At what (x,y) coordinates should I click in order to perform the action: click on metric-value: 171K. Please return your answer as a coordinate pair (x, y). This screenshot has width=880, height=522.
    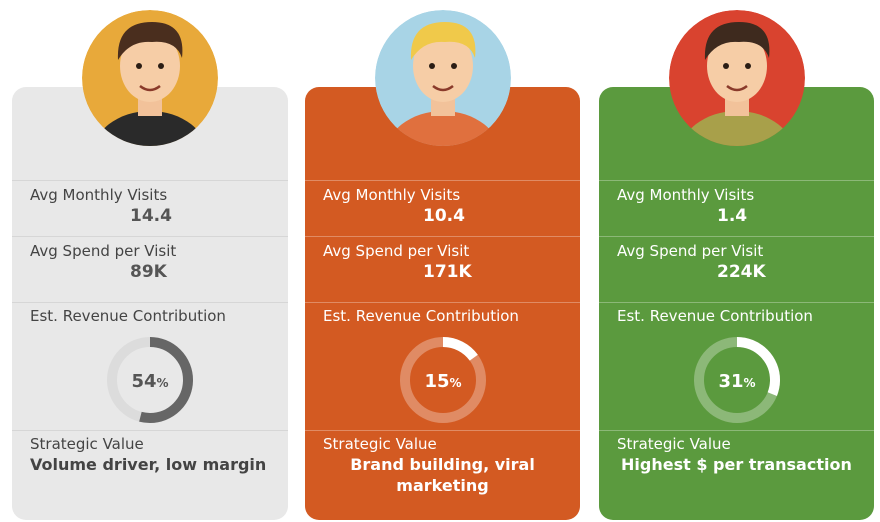
    Looking at the image, I should click on (447, 272).